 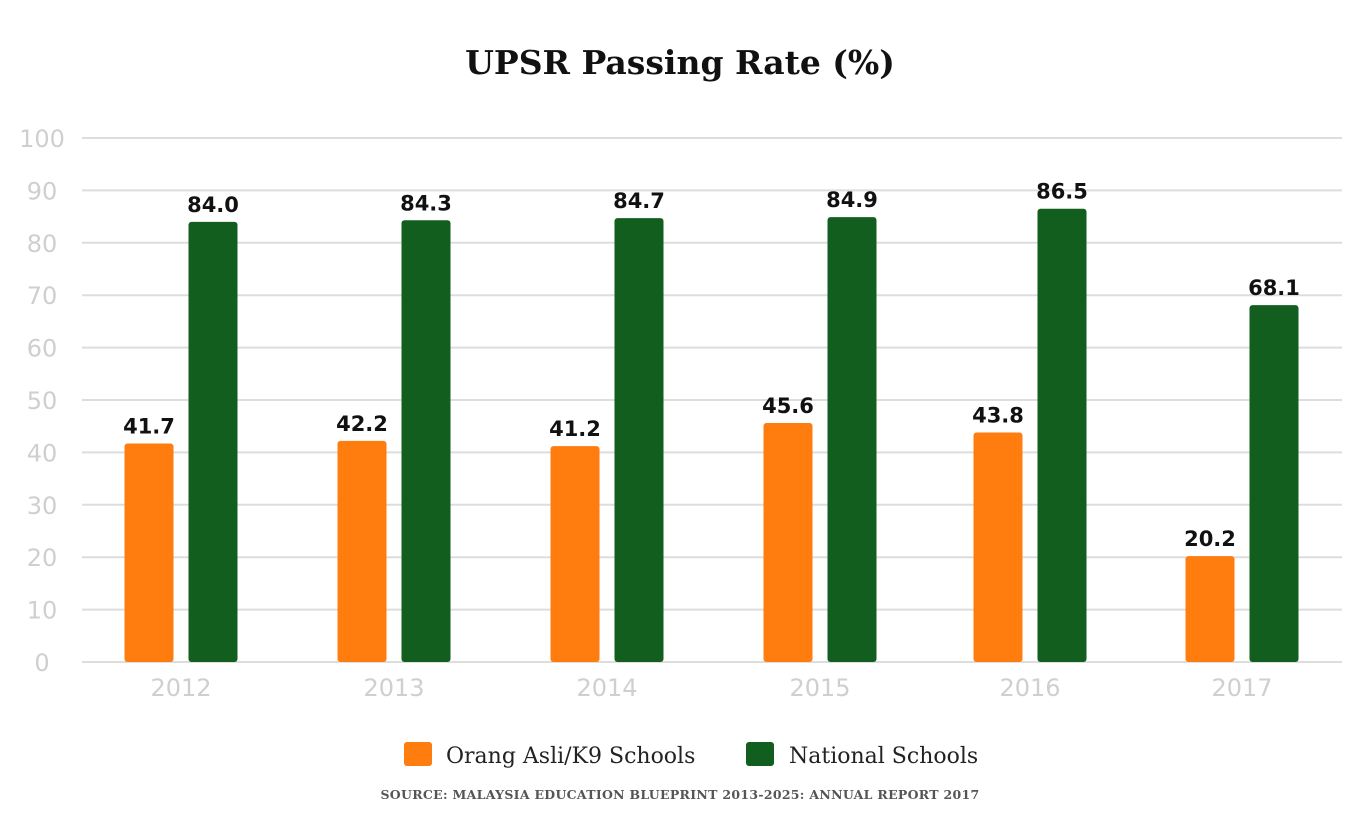 What do you see at coordinates (42, 296) in the screenshot?
I see `y-tick-label: 70` at bounding box center [42, 296].